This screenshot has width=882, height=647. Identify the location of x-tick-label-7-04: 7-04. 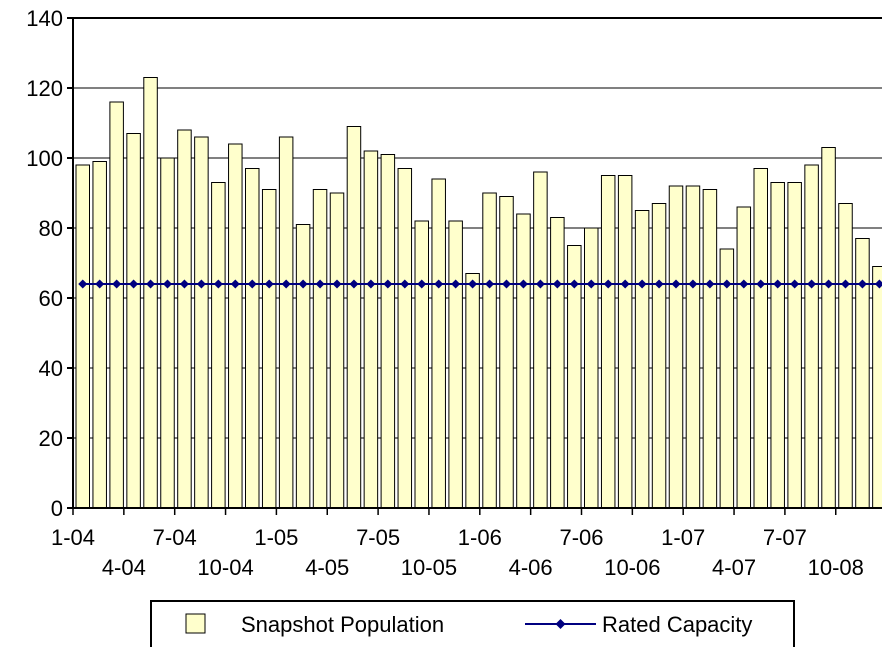
(175, 537).